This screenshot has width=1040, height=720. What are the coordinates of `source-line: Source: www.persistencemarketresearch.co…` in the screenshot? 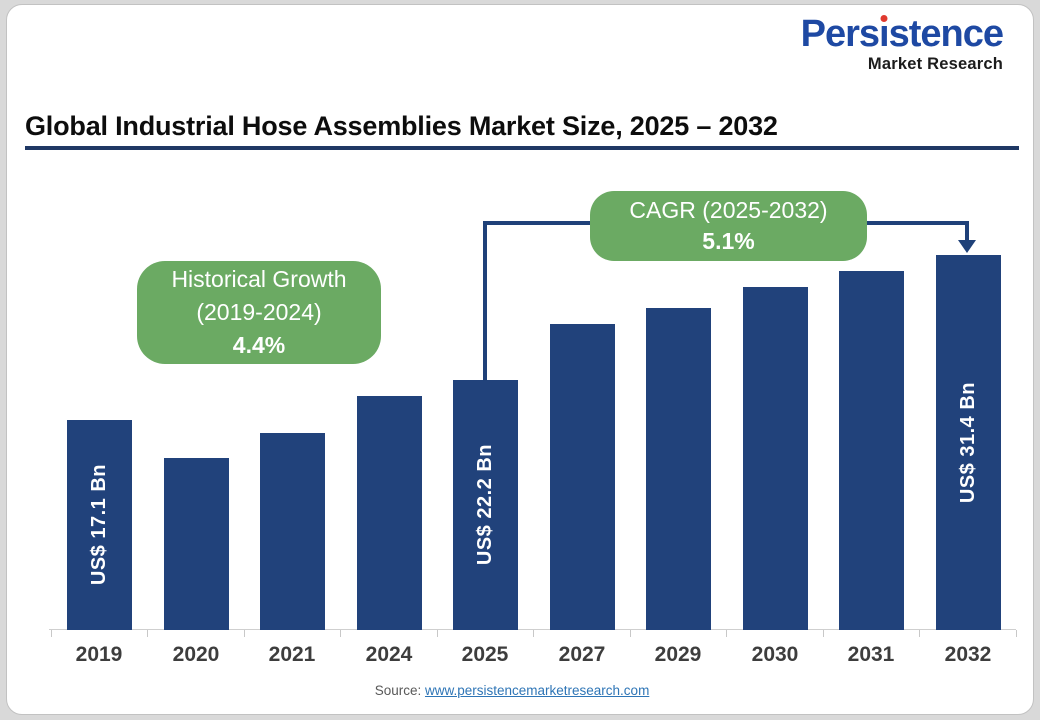 It's located at (512, 690).